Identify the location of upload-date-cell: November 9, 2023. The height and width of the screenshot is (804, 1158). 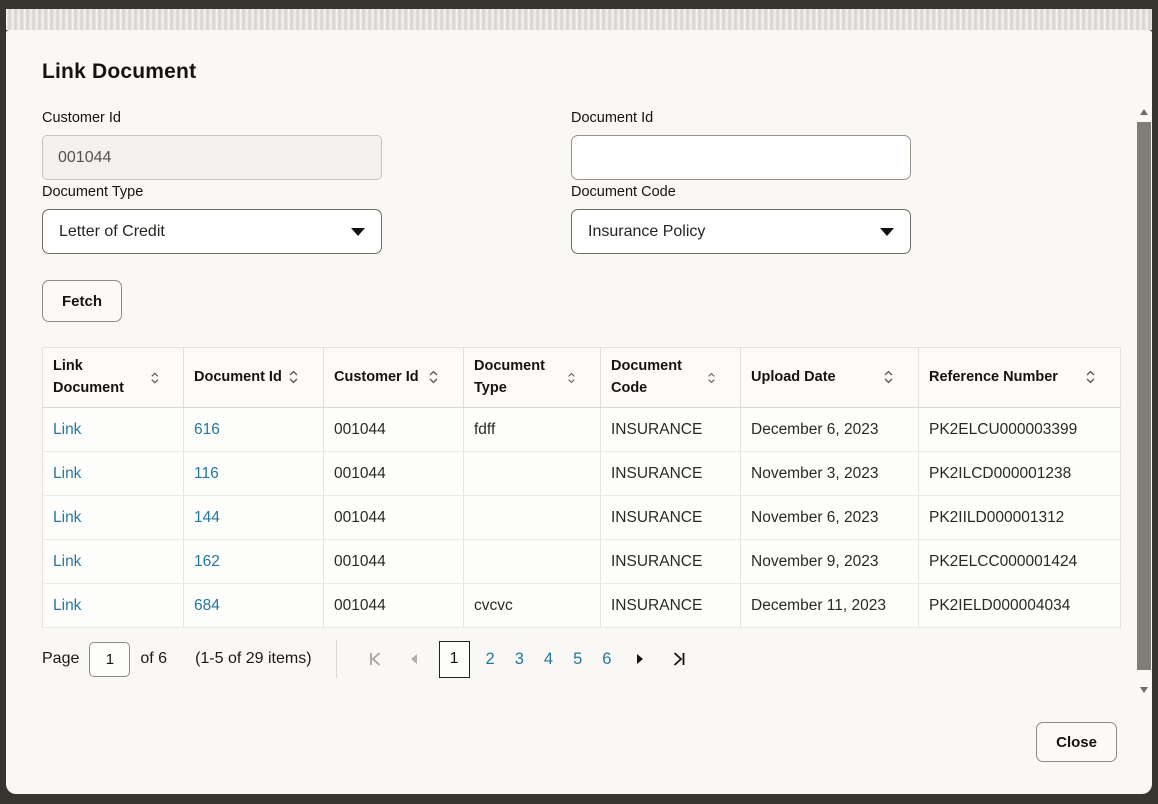
(829, 561).